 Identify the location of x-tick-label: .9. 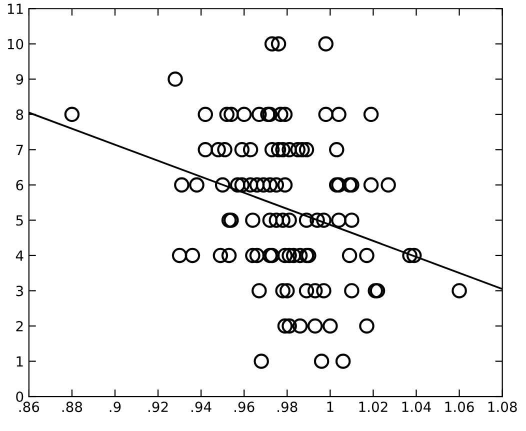
(115, 407).